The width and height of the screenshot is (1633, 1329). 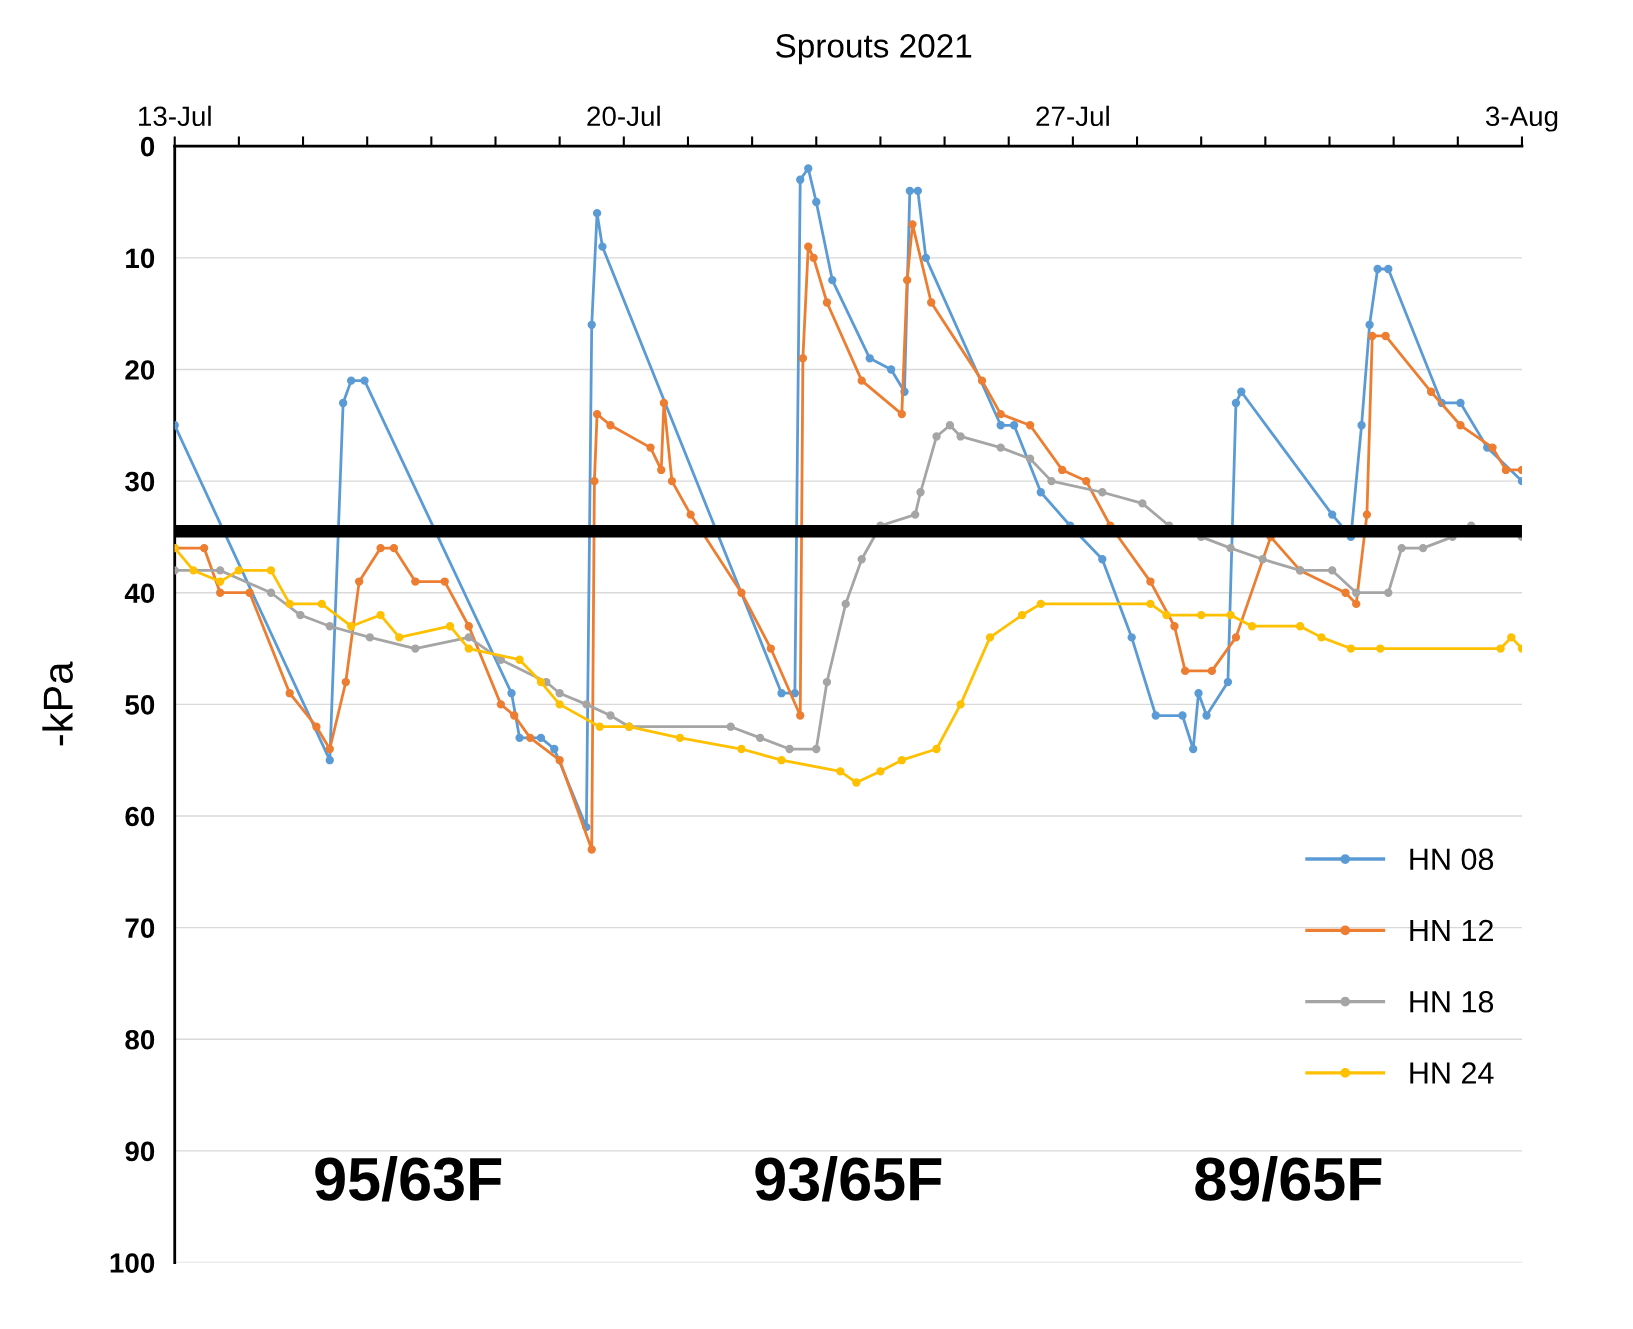 What do you see at coordinates (1288, 1178) in the screenshot?
I see `annotation: 89/65F` at bounding box center [1288, 1178].